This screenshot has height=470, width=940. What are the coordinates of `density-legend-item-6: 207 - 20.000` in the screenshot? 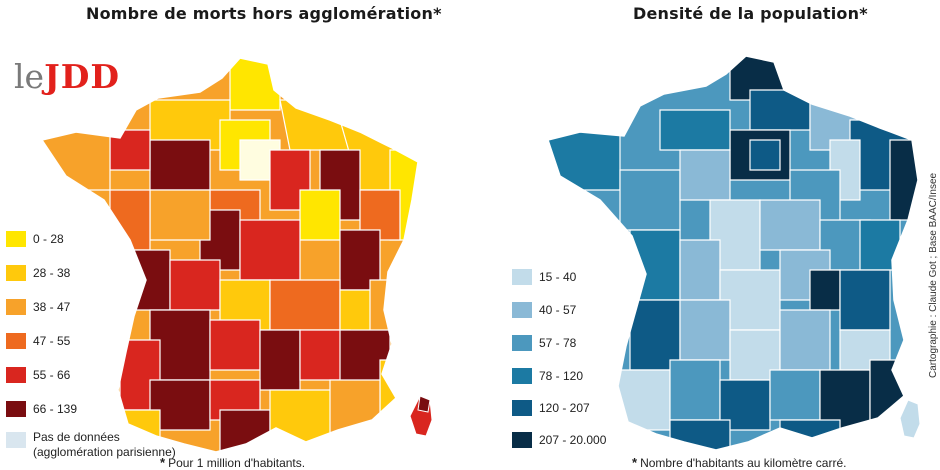 It's located at (559, 440).